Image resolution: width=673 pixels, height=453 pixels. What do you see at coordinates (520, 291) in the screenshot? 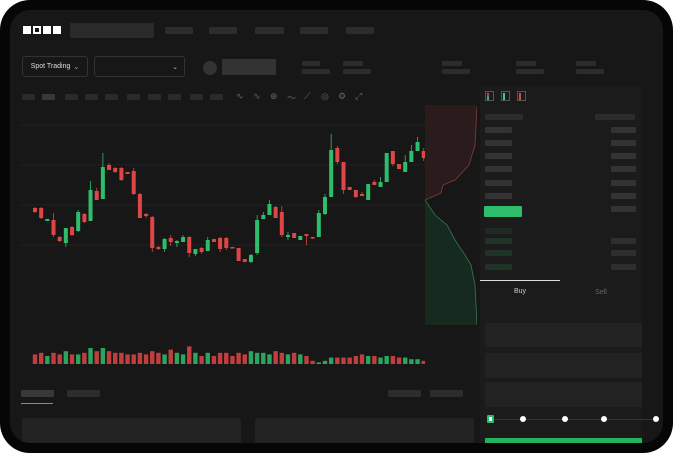
I see `tab-buy: Buy` at bounding box center [520, 291].